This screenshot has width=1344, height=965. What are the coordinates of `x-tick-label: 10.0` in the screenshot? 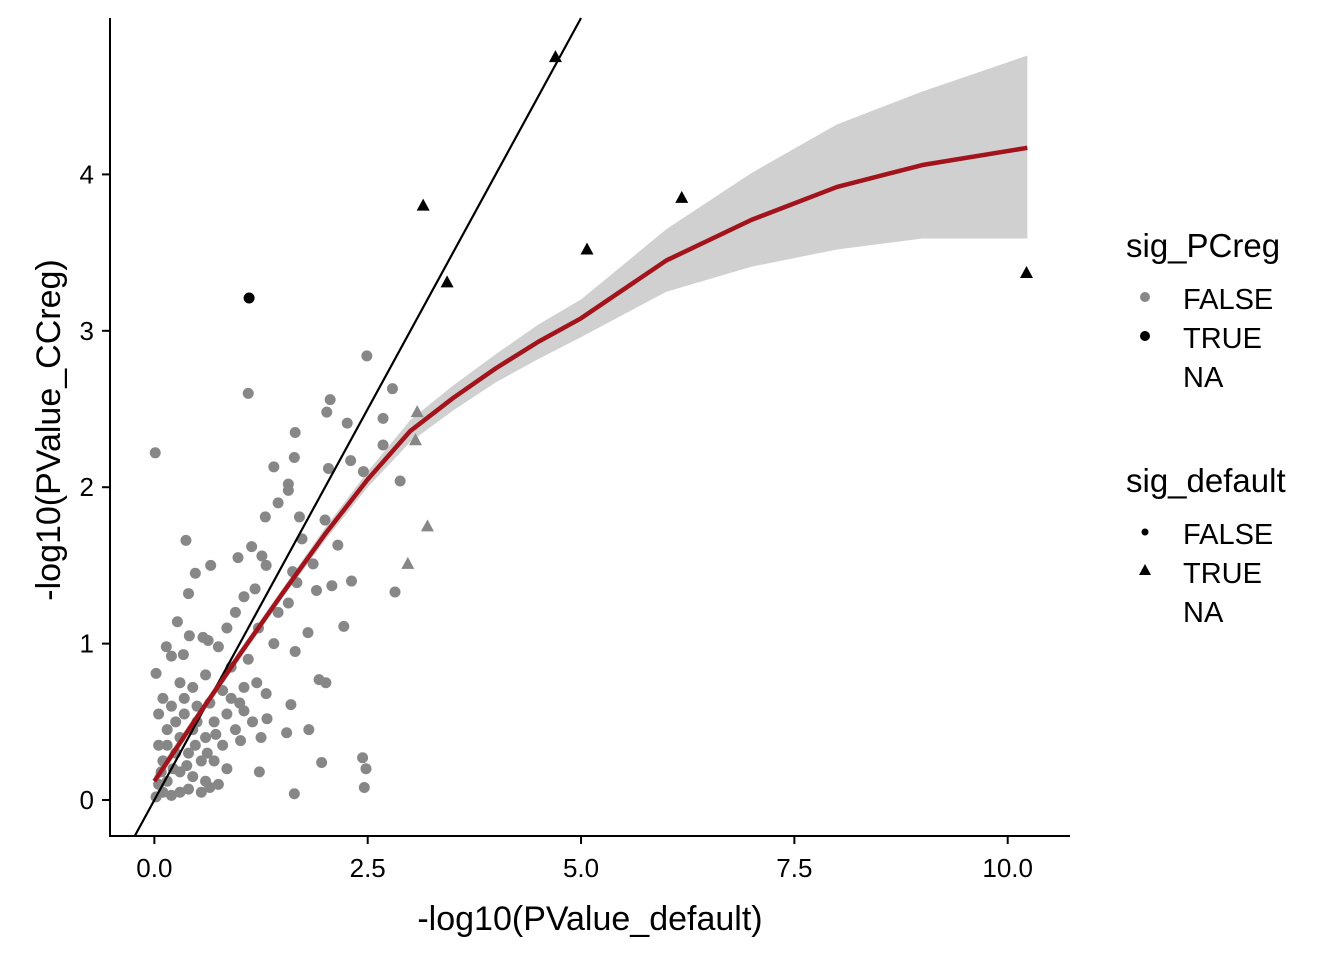 It's located at (1007, 868).